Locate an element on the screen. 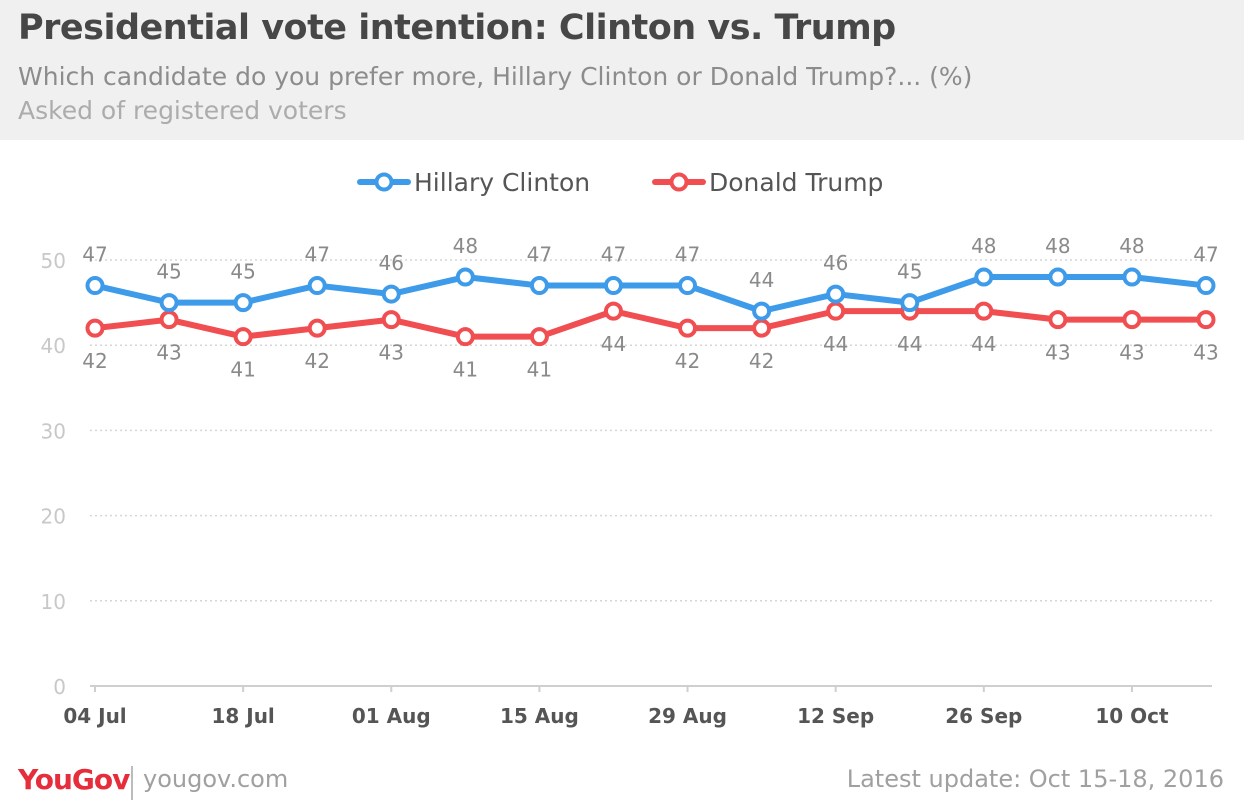 This screenshot has height=808, width=1244. latest-update: Latest update: Oct 15-18, 2016 is located at coordinates (1035, 779).